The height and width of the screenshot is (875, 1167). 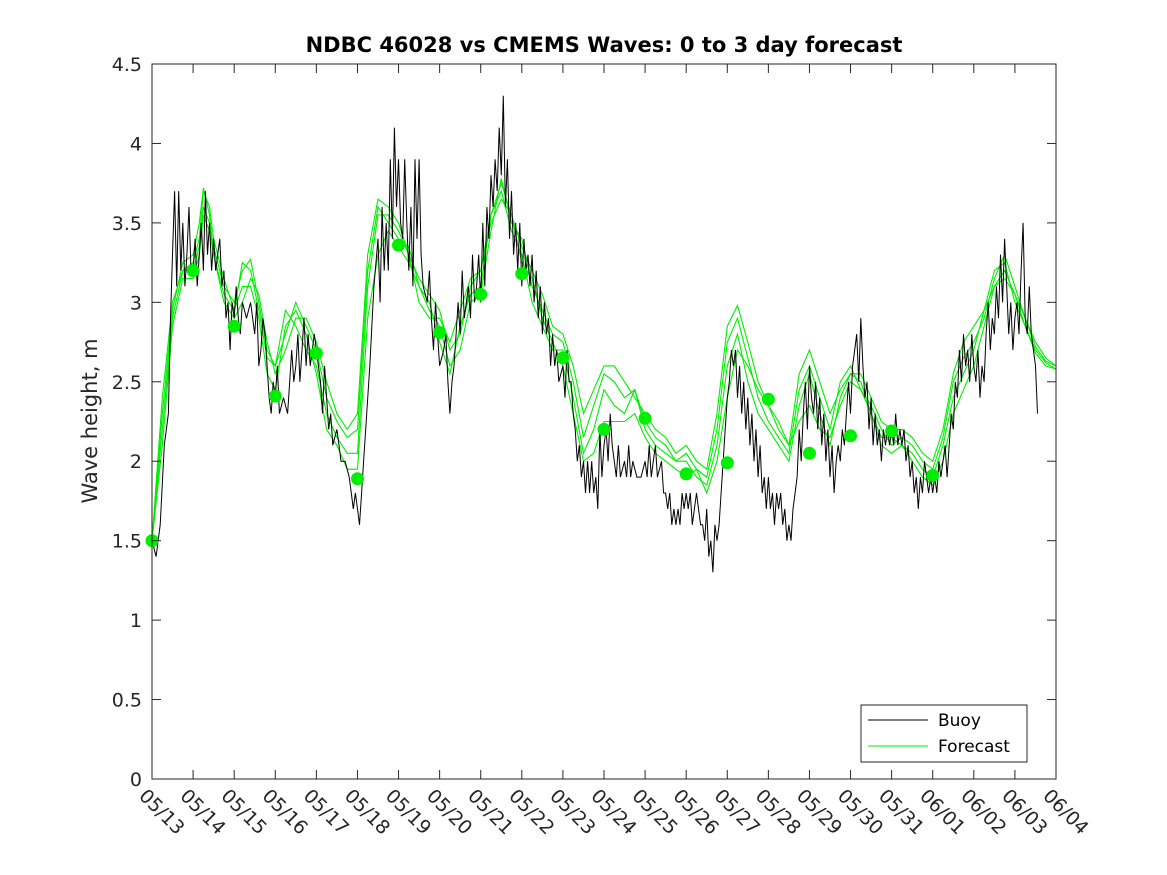 I want to click on y-tick-label: 2.5, so click(x=127, y=383).